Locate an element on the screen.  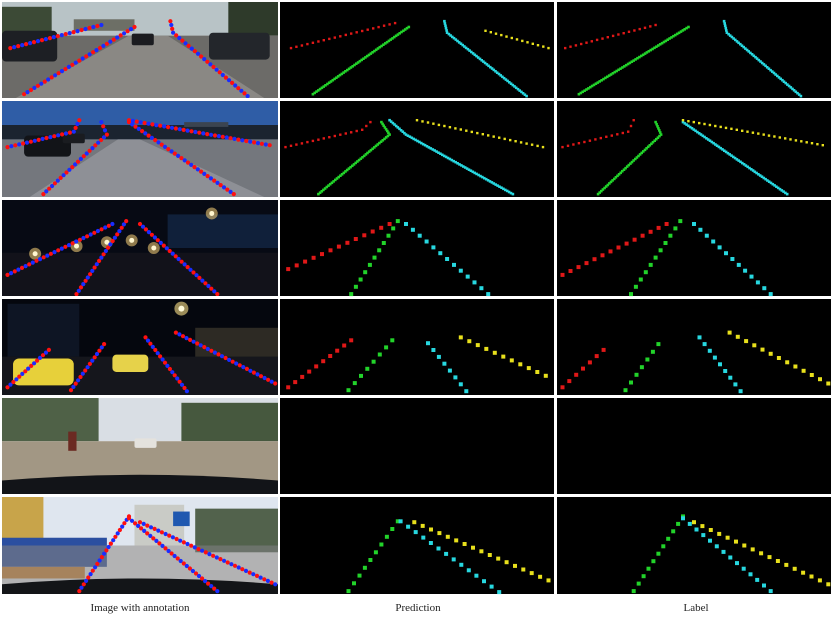
caption-prediction: Prediction is located at coordinates (418, 608).